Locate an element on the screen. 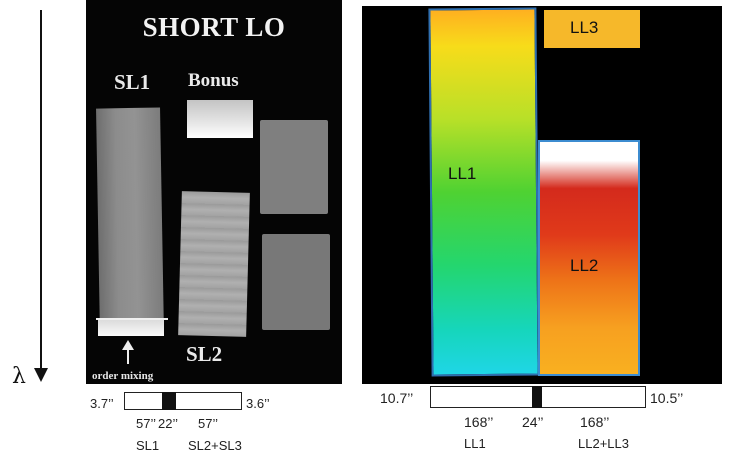 This screenshot has width=730, height=458. sl-seg2-length: 57’’ is located at coordinates (208, 423).